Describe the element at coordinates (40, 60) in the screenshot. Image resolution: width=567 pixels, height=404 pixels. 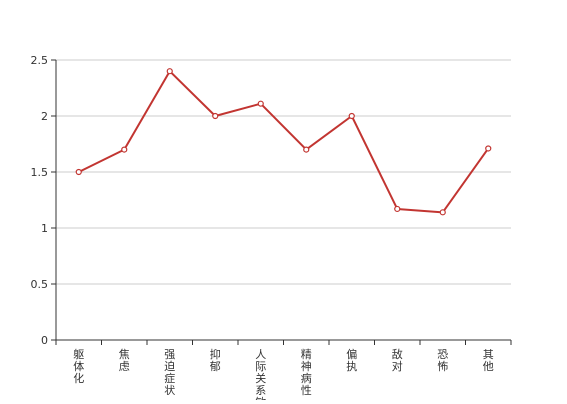
I see `y-tick-label: 2.5` at that location.